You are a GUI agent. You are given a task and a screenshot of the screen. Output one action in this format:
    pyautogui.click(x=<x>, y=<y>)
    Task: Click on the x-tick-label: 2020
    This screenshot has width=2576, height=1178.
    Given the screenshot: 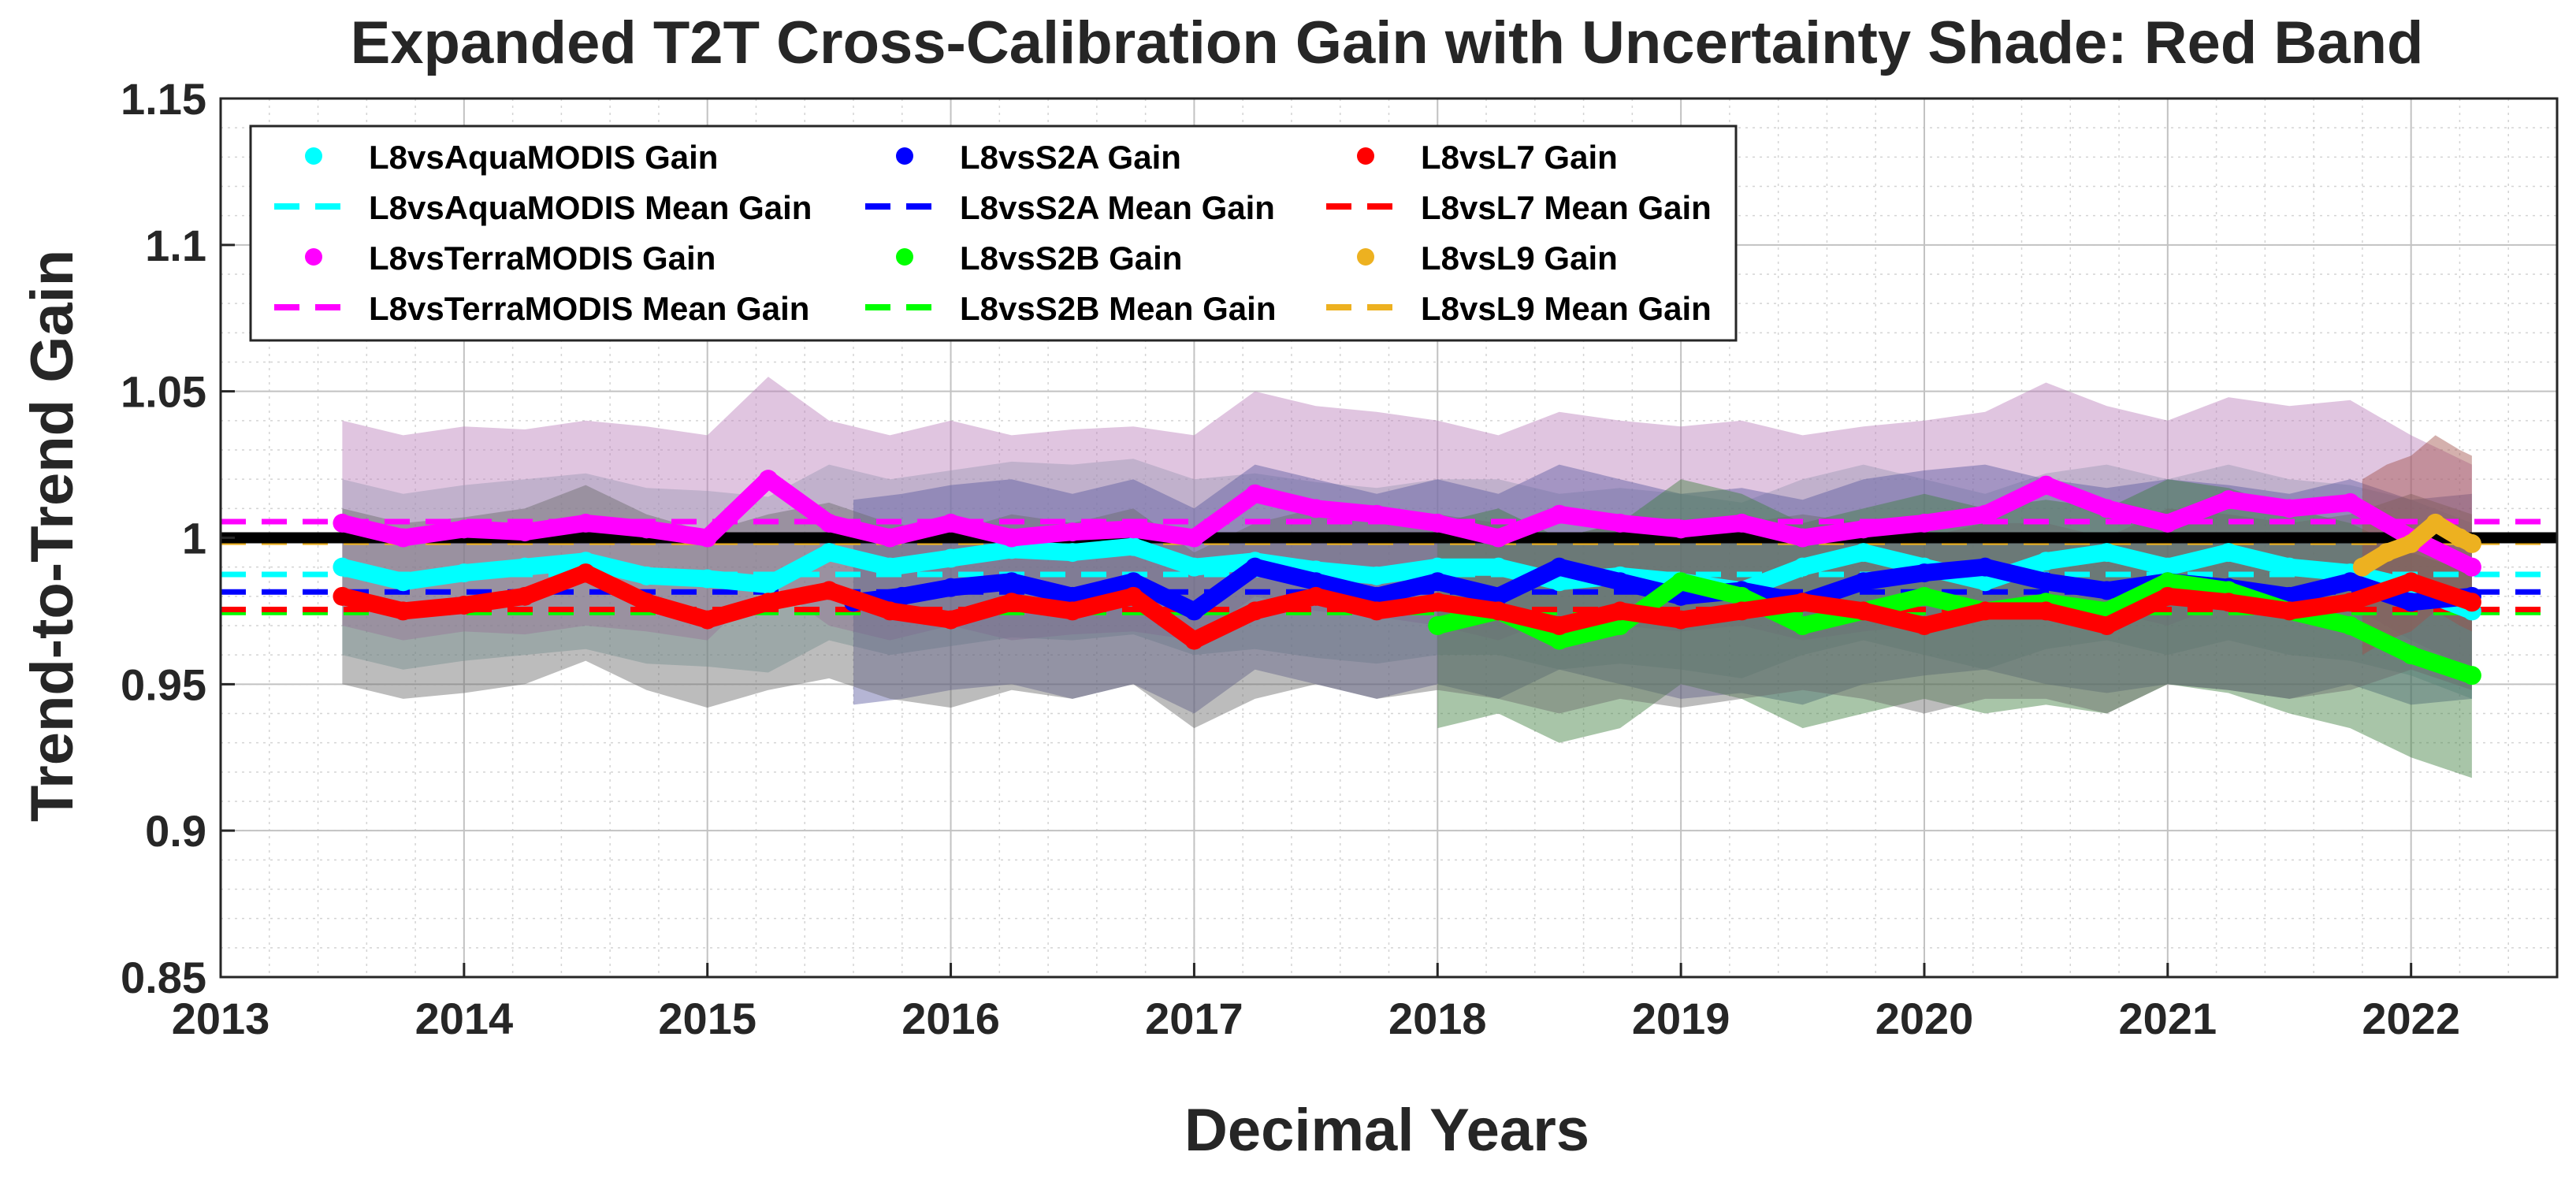 What is the action you would take?
    pyautogui.click(x=1924, y=1018)
    